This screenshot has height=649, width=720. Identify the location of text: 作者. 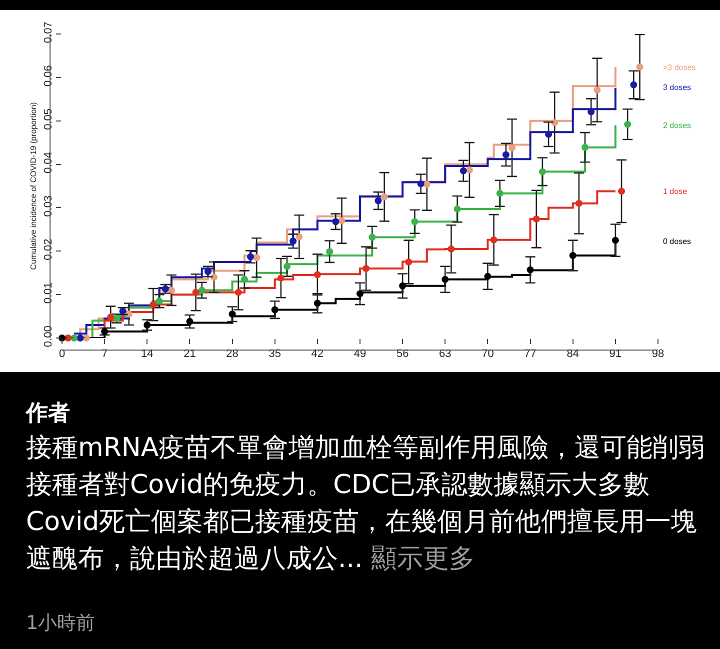
(48, 414).